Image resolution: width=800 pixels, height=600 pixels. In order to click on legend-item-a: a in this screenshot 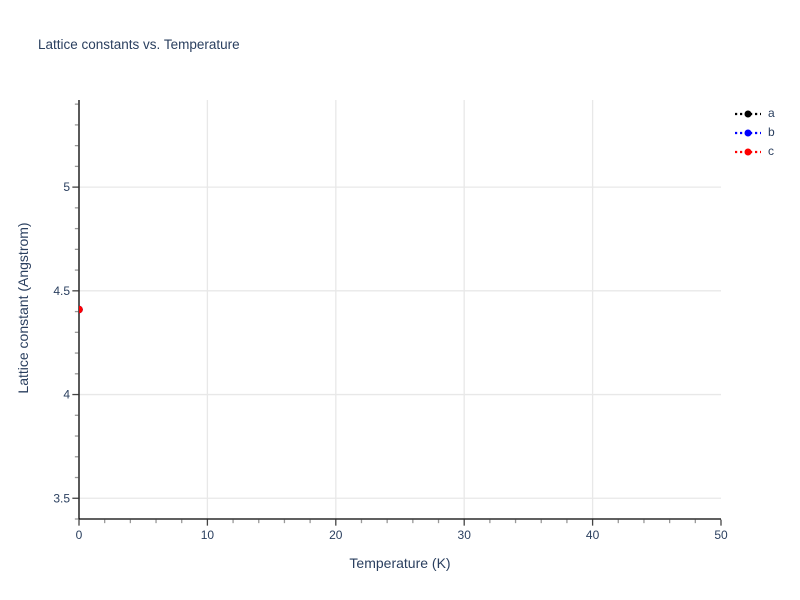, I will do `click(754, 113)`.